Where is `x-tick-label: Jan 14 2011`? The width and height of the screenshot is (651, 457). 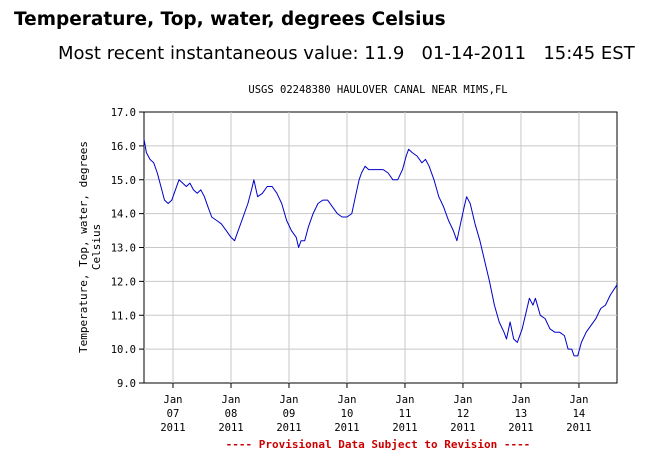
x-tick-label: Jan 14 2011 is located at coordinates (578, 414).